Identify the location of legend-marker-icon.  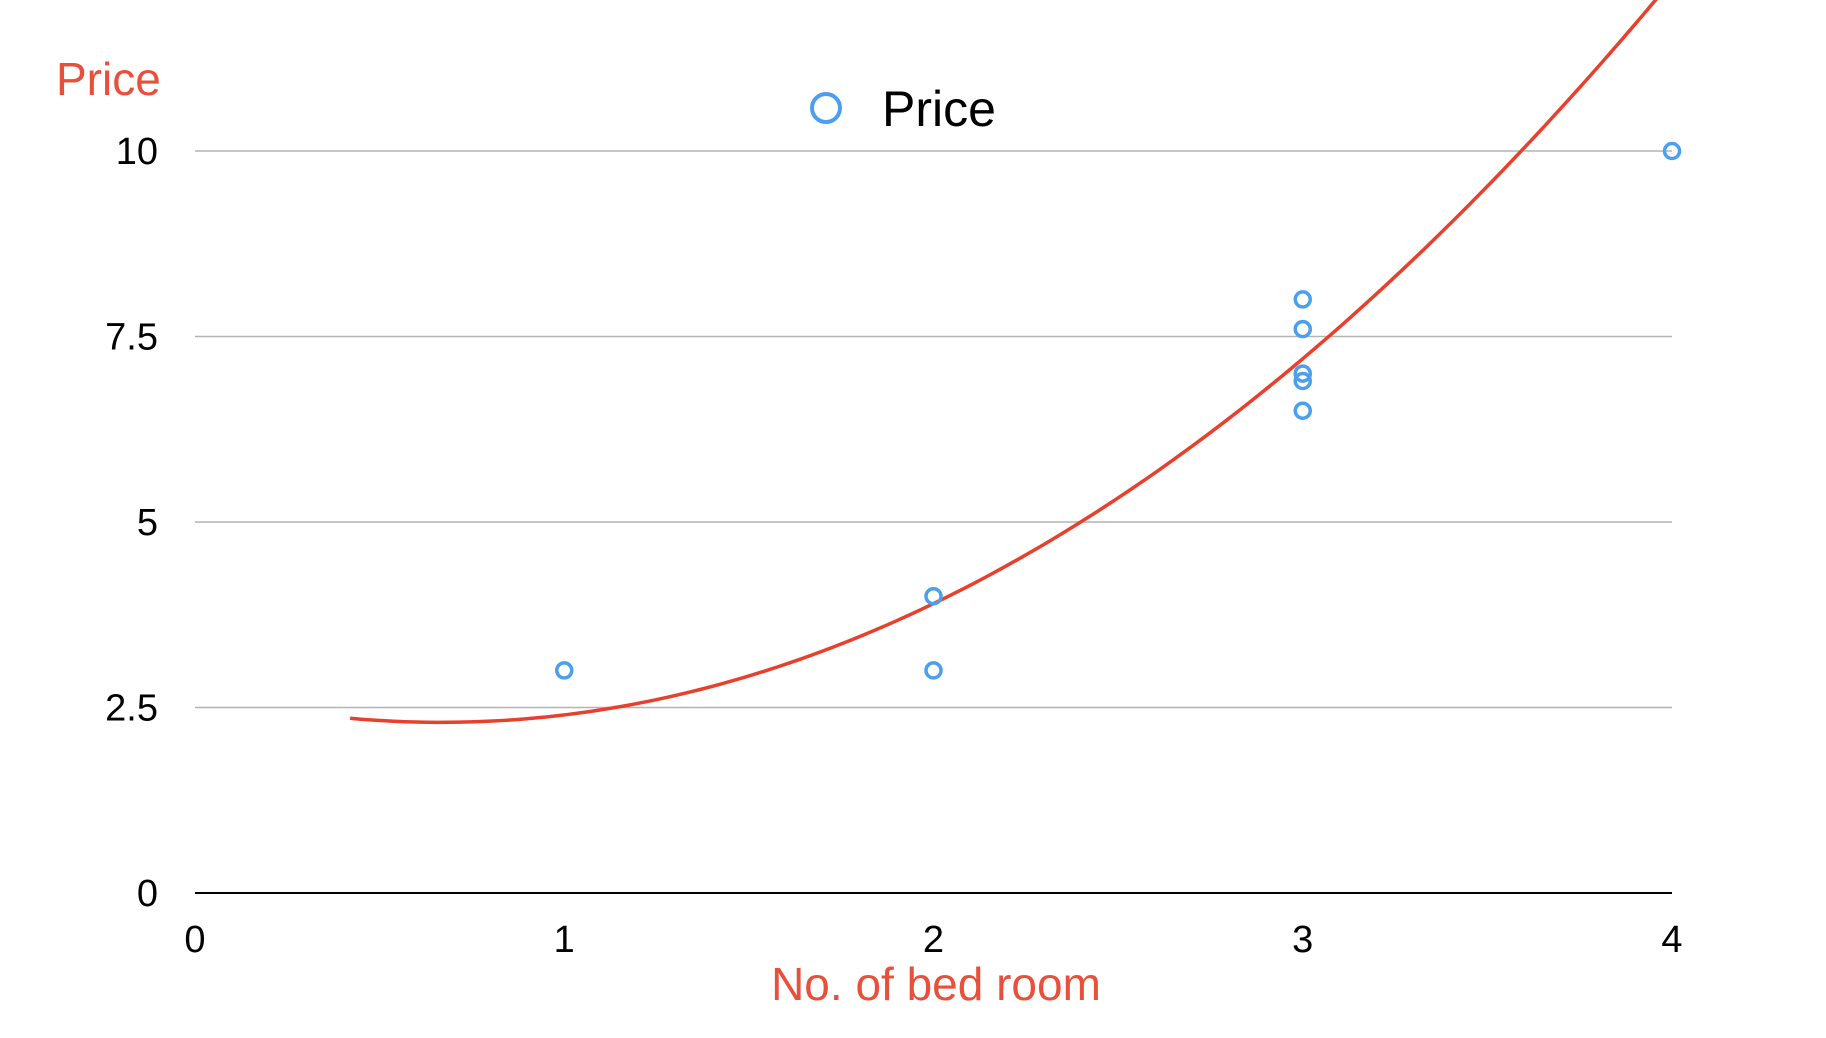
(826, 108).